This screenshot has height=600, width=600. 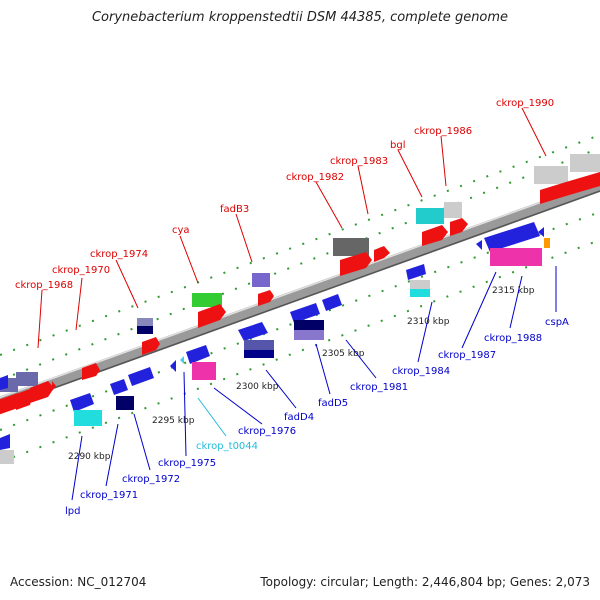 What do you see at coordinates (397, 145) in the screenshot?
I see `gene-label: bgl` at bounding box center [397, 145].